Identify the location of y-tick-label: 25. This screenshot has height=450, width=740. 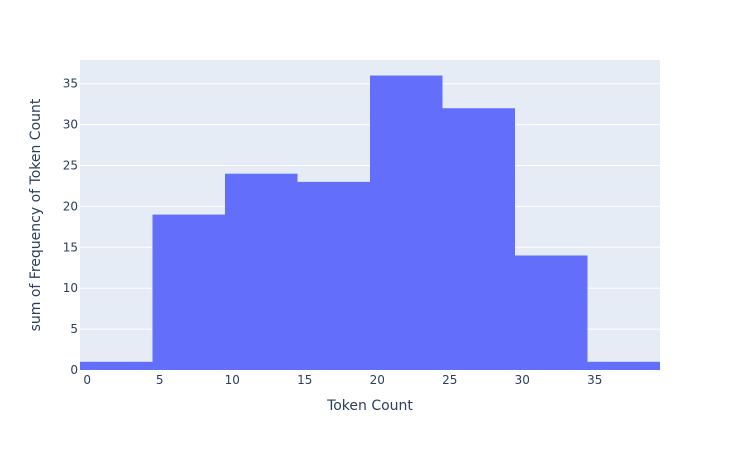
(70, 166).